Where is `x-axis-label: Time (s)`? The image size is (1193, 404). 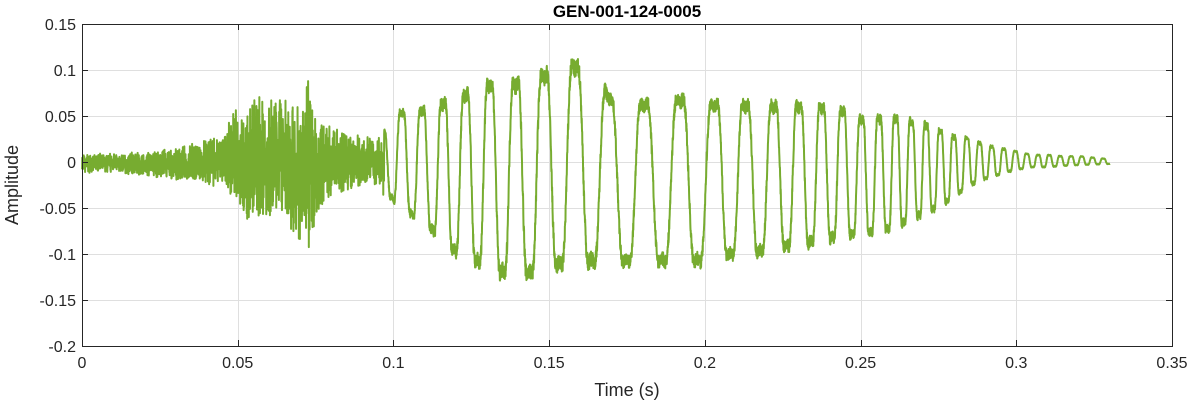
x-axis-label: Time (s) is located at coordinates (626, 390).